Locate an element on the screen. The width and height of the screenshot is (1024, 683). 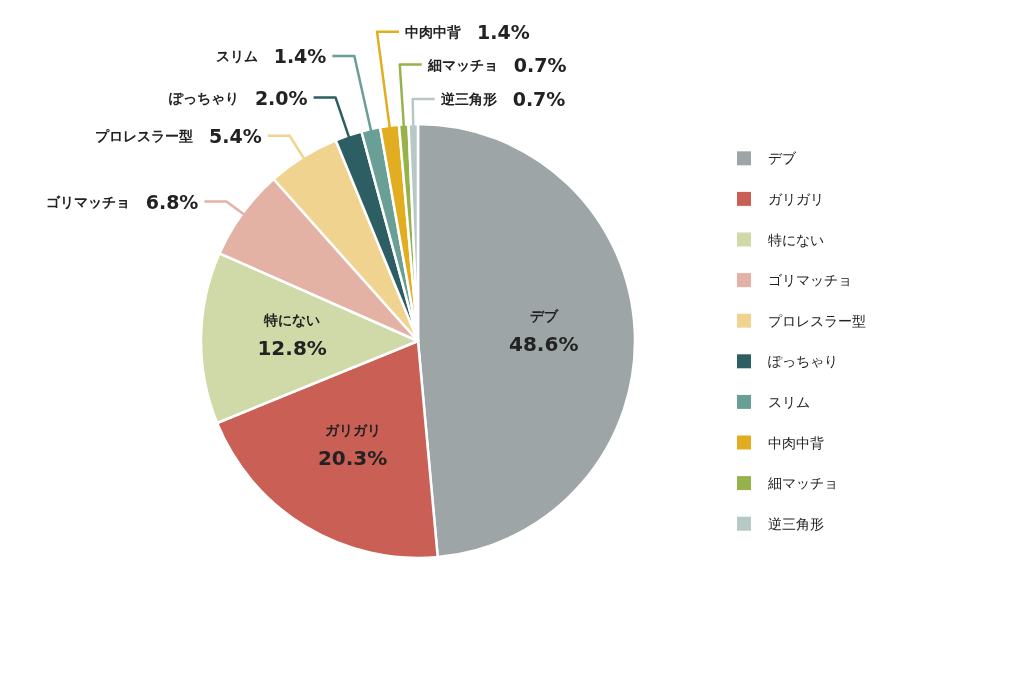
legend-label: プロレスラー型 is located at coordinates (817, 320).